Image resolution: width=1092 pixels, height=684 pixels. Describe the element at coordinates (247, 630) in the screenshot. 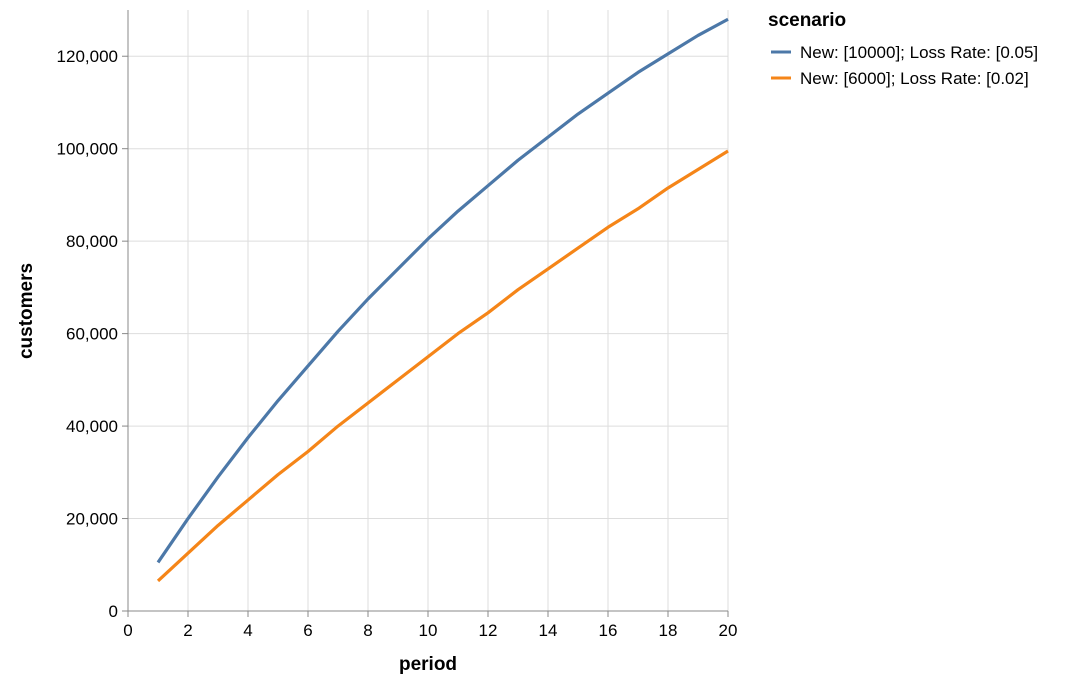

I see `x-tick-label: 4` at that location.